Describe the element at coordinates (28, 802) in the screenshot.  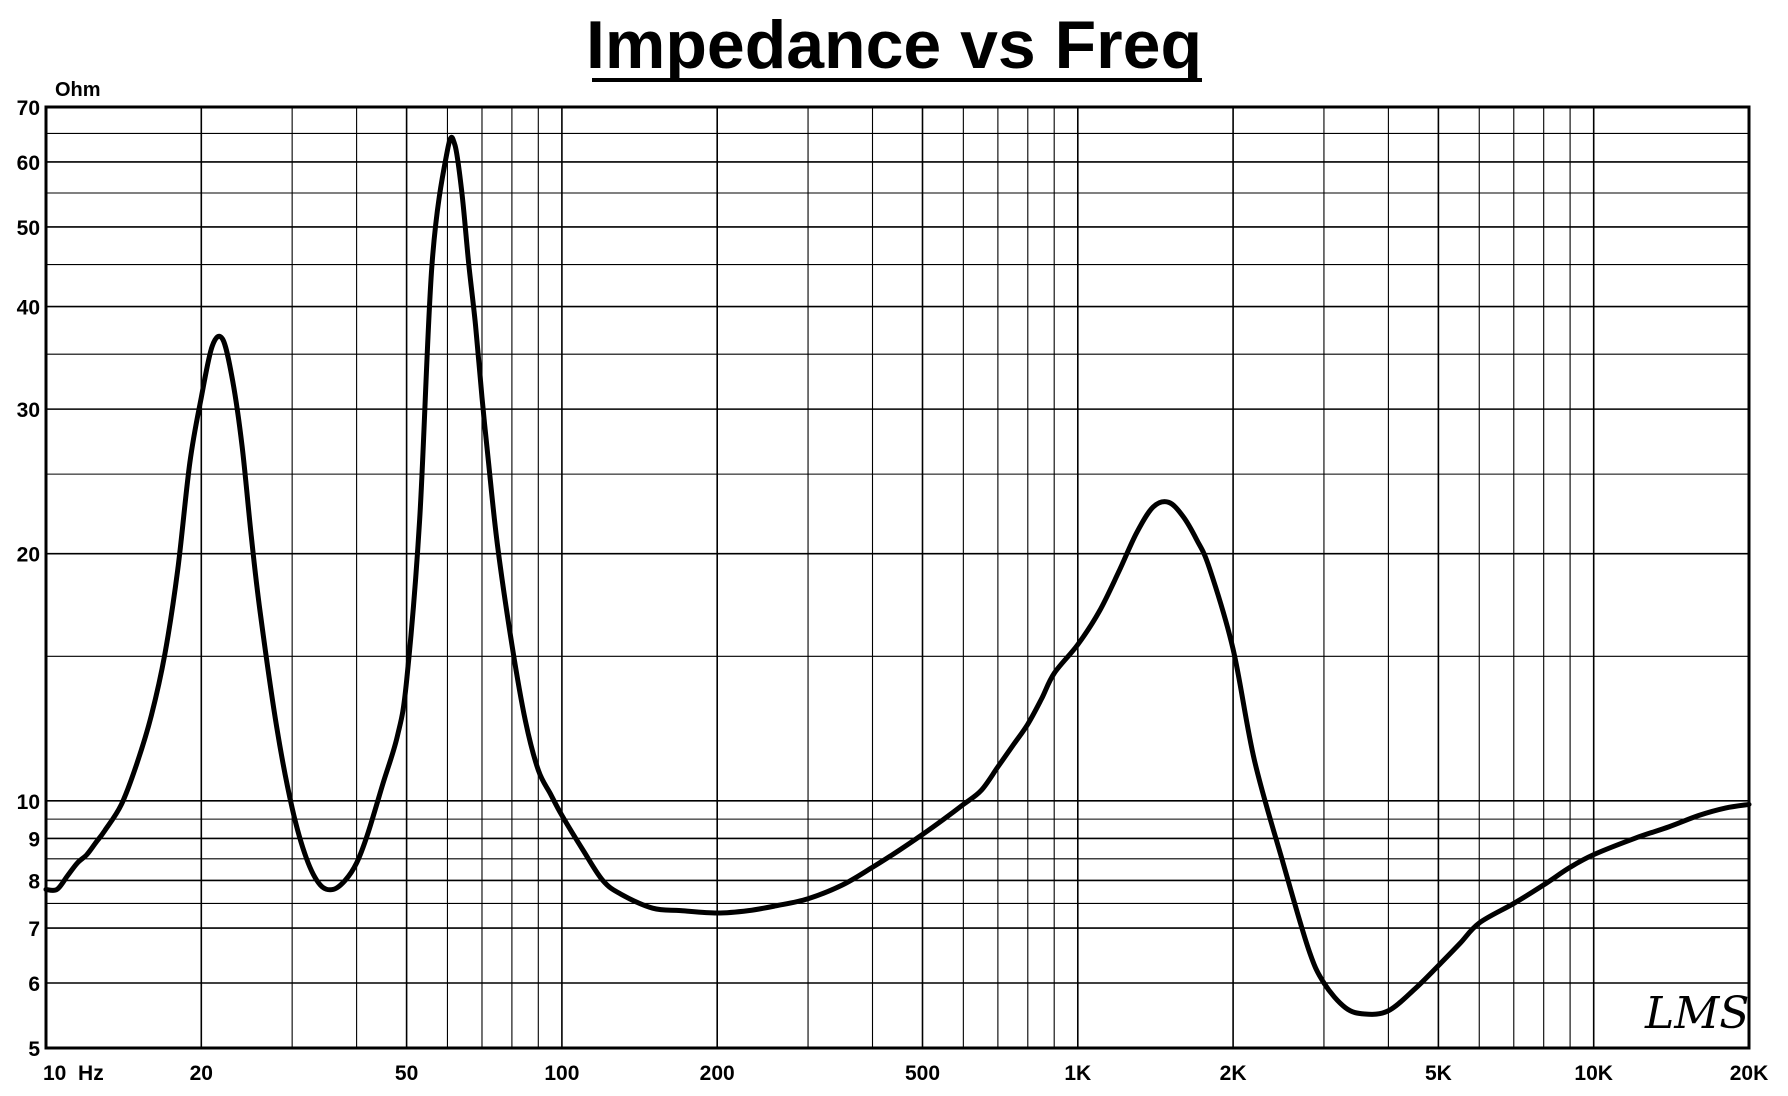
I see `y-tick-label: 10` at that location.